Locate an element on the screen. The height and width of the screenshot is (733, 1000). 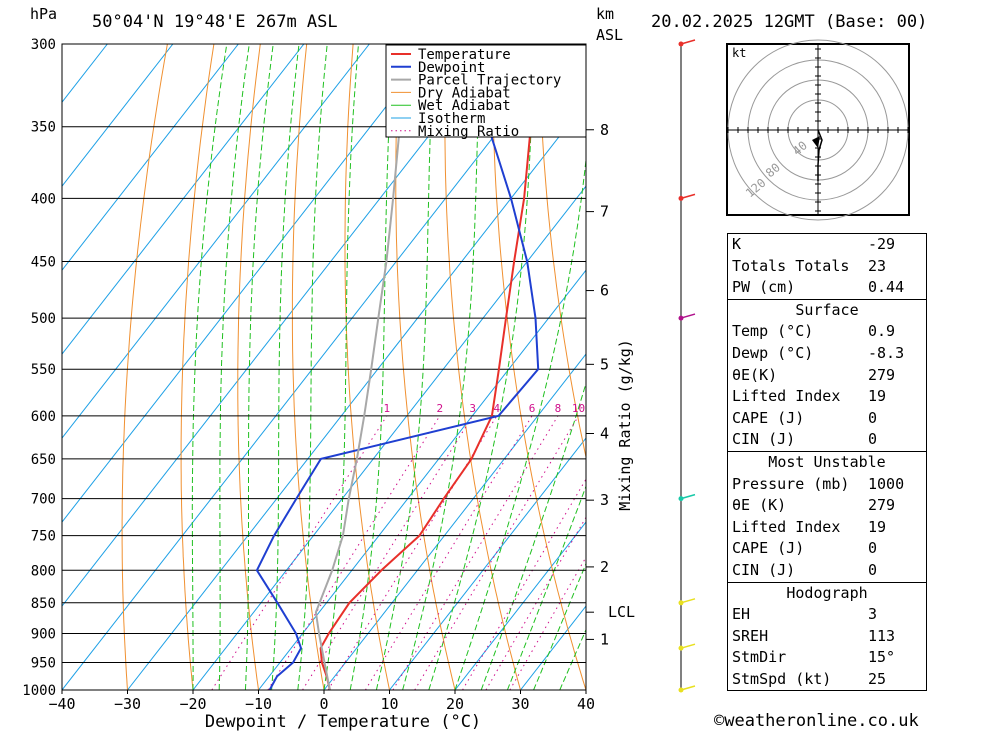
pressure-tick-label: 650 is located at coordinates (43, 460).